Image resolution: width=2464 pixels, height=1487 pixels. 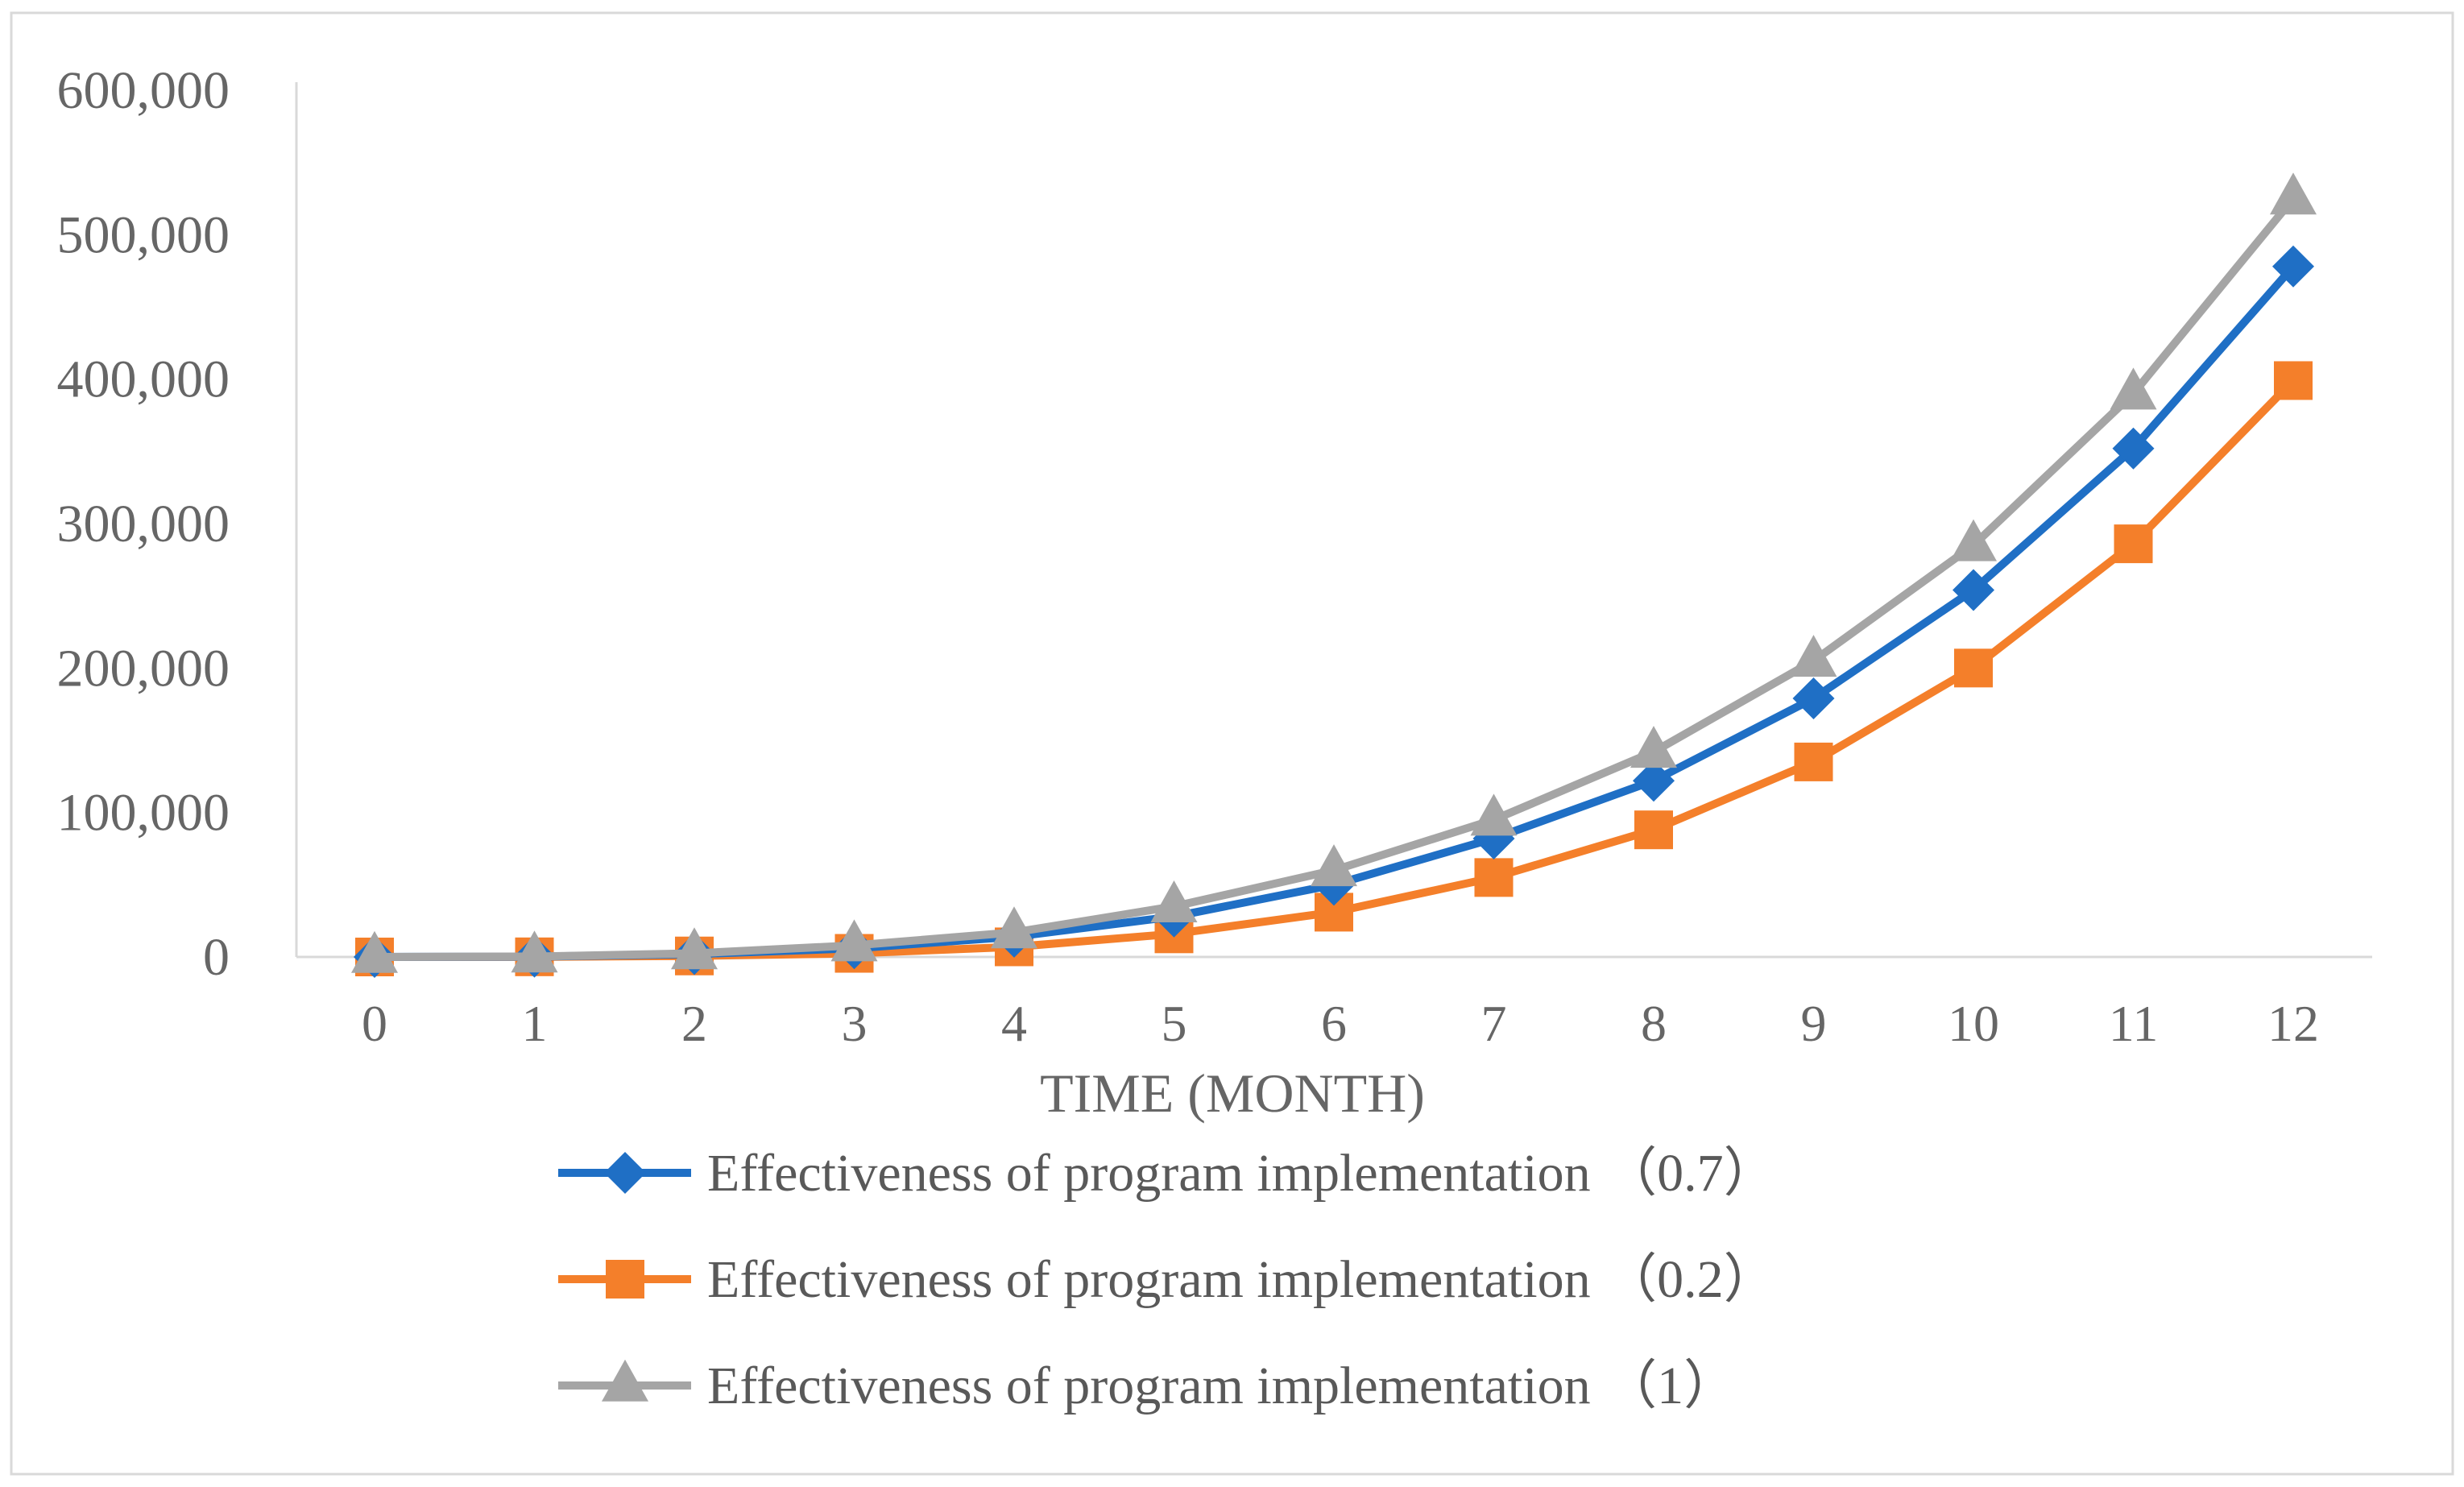 I want to click on x-tick-label: 0, so click(x=374, y=1023).